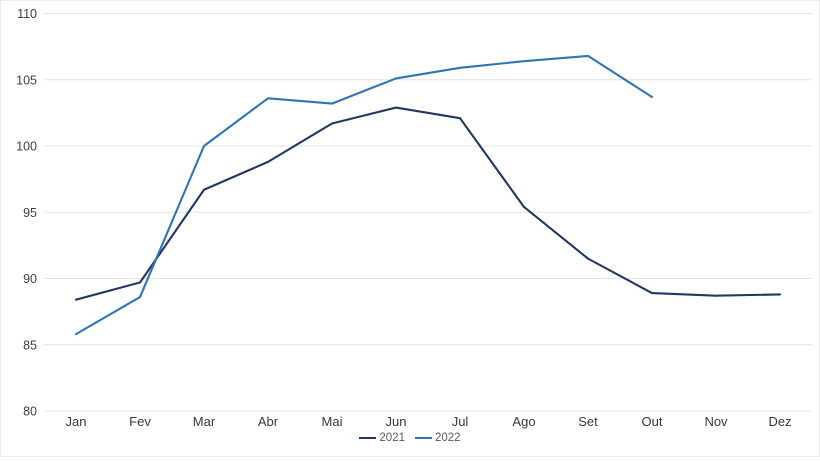  Describe the element at coordinates (396, 421) in the screenshot. I see `x-axis-label: Jun` at that location.